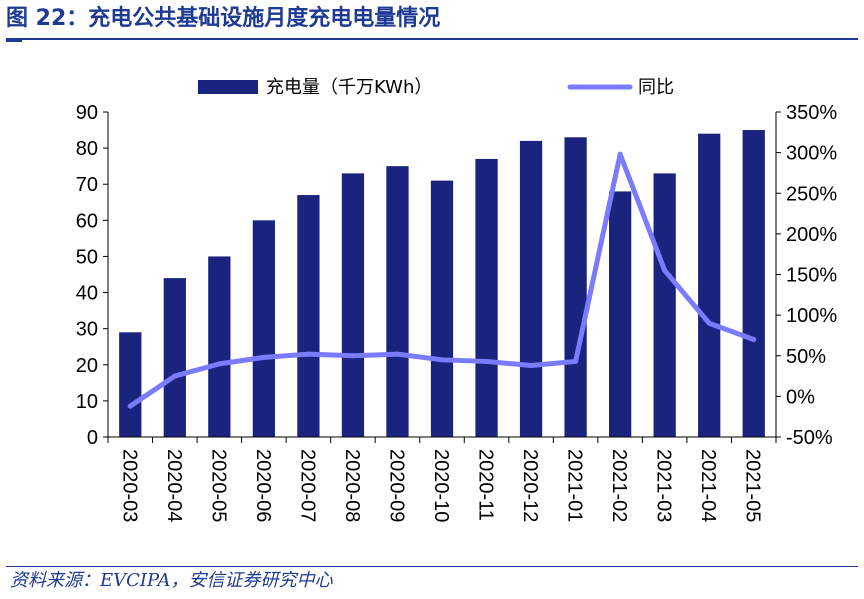  I want to click on y-right-tick-50%: 50%, so click(806, 357).